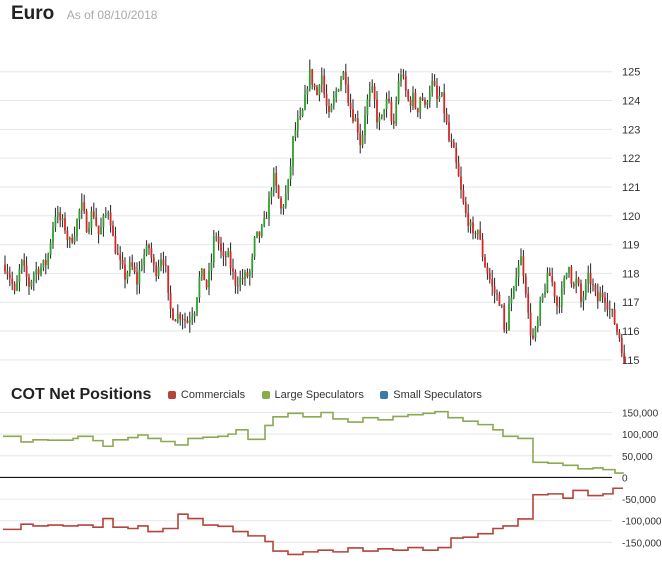  I want to click on legend-commercials: Commercials, so click(206, 395).